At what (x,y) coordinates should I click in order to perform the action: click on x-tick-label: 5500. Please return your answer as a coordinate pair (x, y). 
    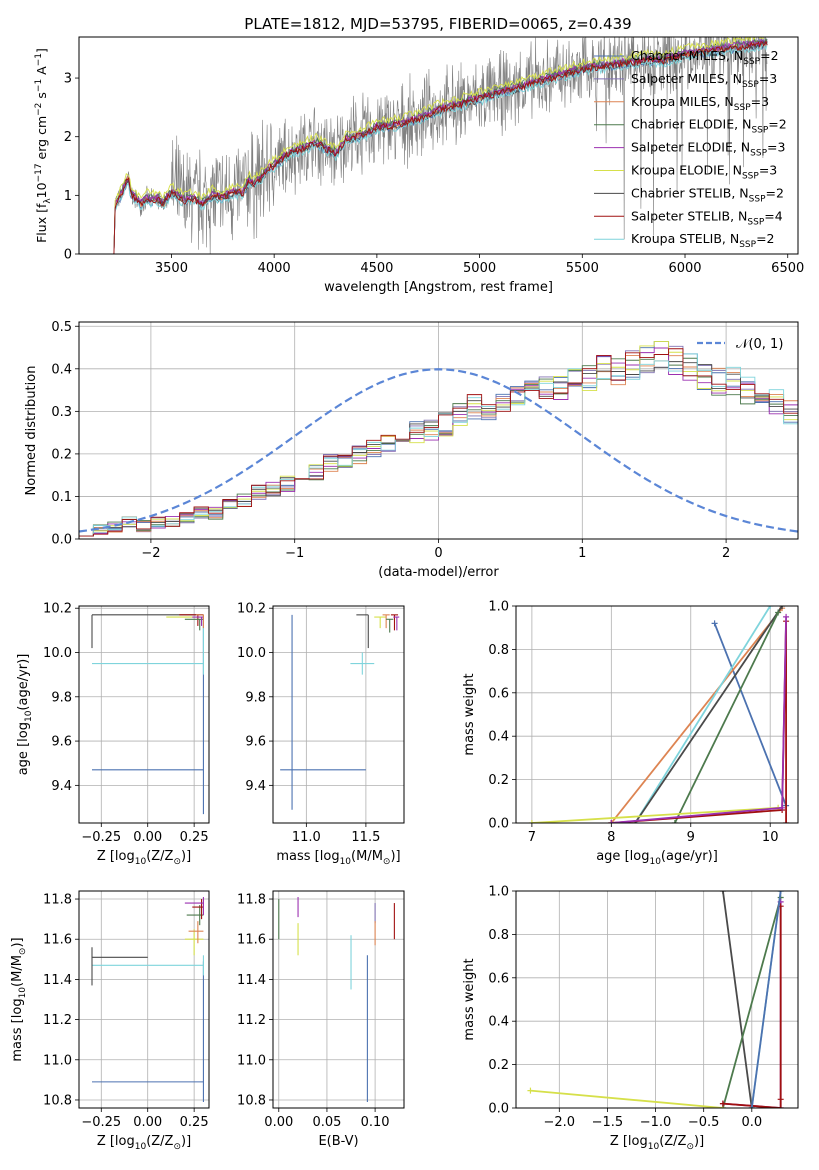
    Looking at the image, I should click on (582, 268).